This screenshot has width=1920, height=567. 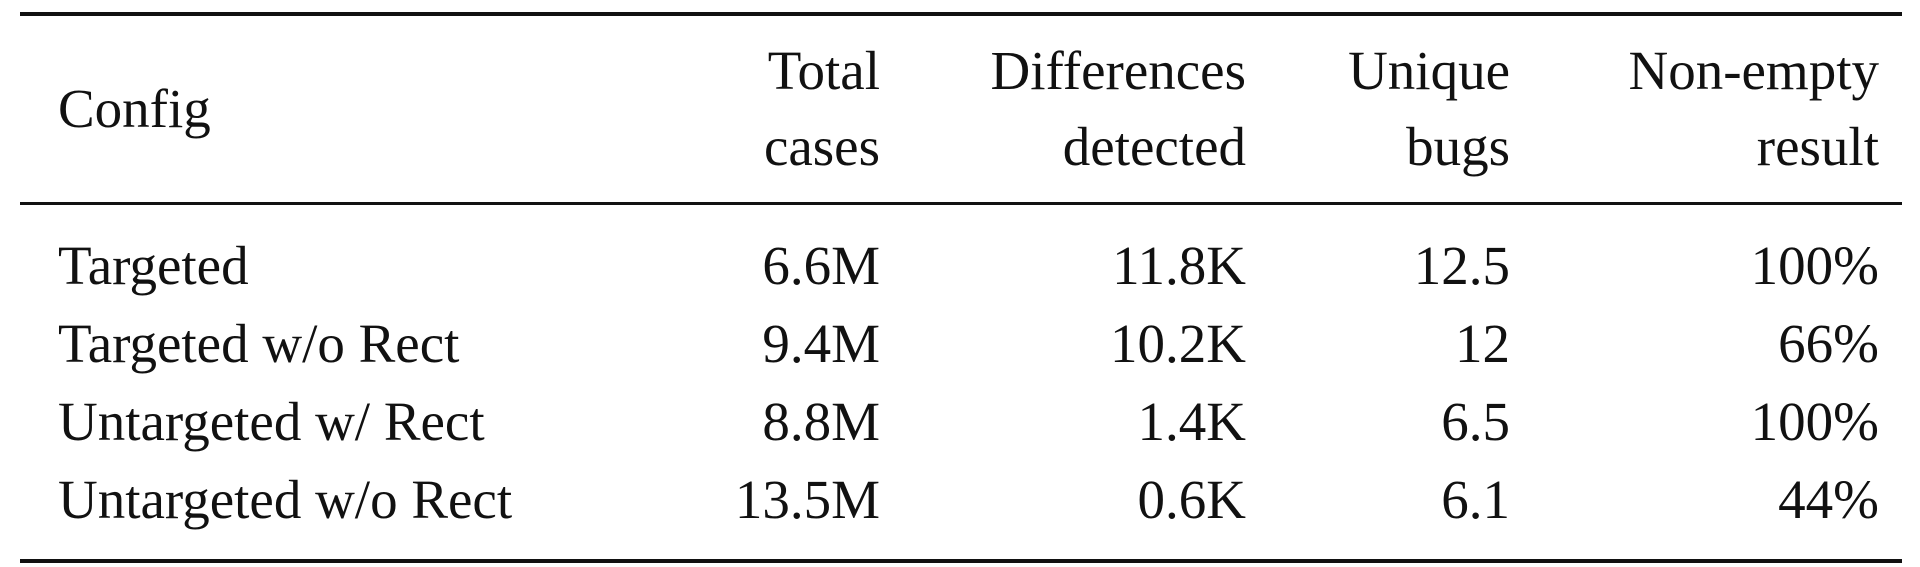 What do you see at coordinates (807, 499) in the screenshot?
I see `total-cases-cell: 13.5M` at bounding box center [807, 499].